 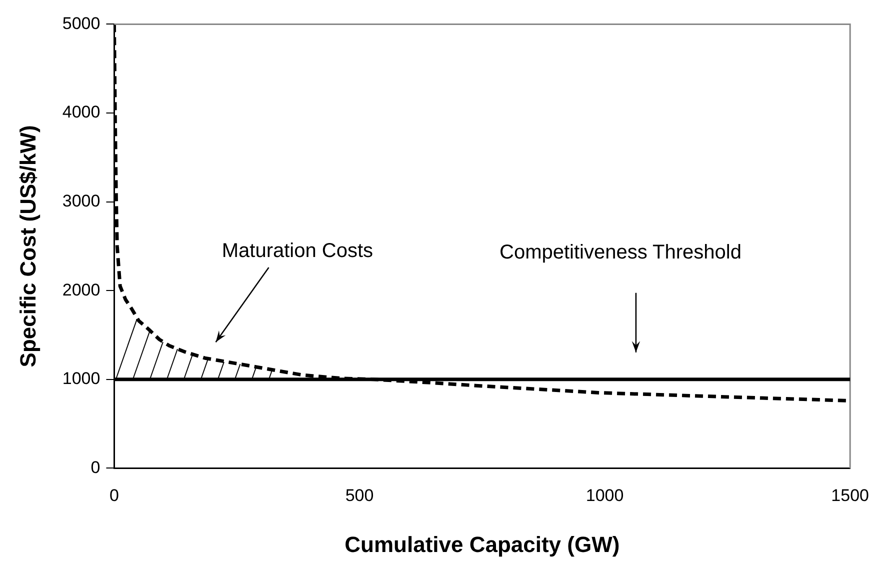 I want to click on y-tick-label: 1000, so click(x=81, y=378).